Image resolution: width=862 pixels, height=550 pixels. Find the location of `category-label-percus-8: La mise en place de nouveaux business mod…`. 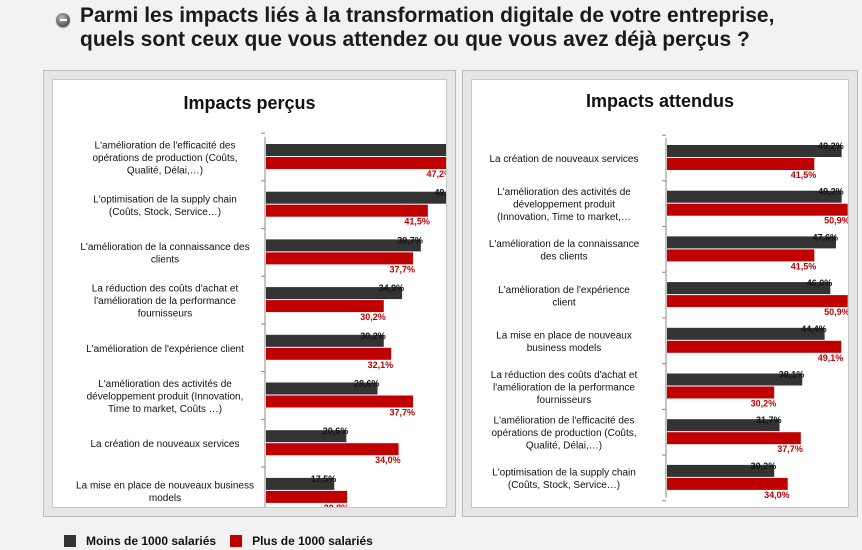

category-label-percus-8: La mise en place de nouveaux business mod… is located at coordinates (165, 493).